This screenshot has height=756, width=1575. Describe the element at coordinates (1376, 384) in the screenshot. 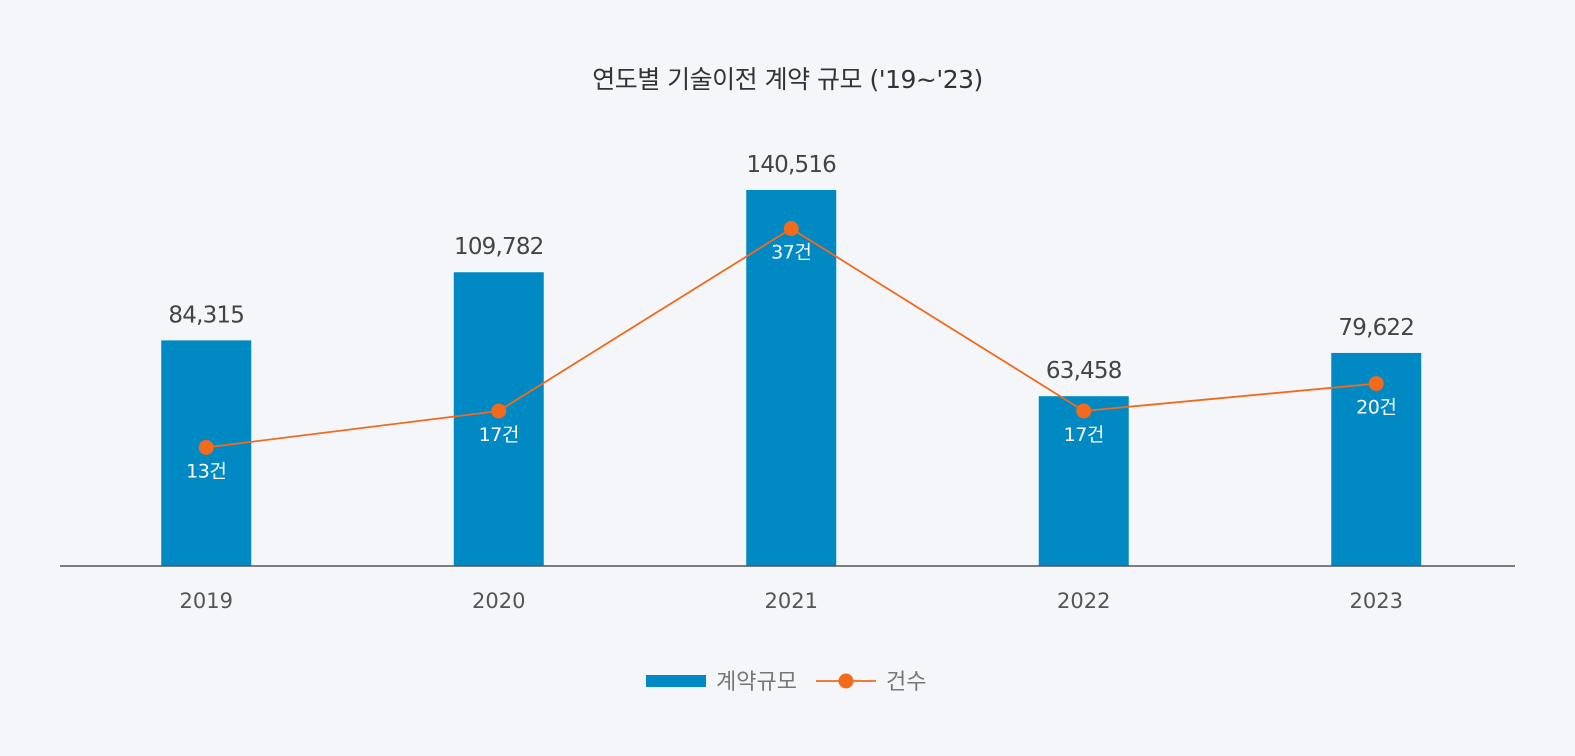

I see `count-point-2023` at that location.